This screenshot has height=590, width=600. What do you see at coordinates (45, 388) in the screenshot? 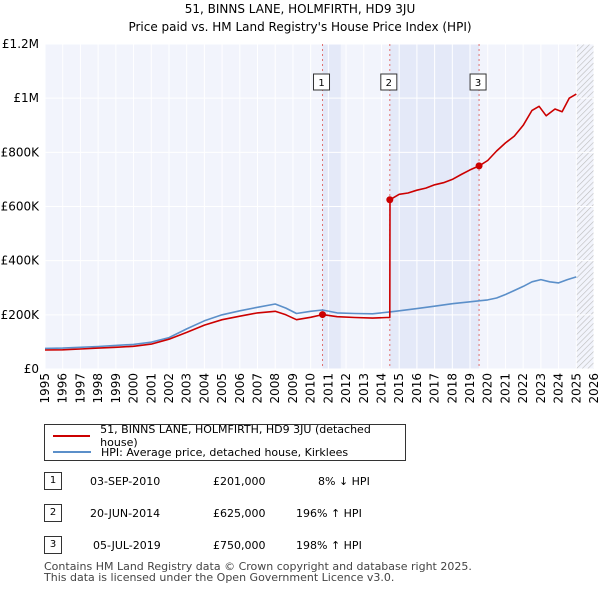
I see `x-tick-label: 1995` at bounding box center [45, 388].